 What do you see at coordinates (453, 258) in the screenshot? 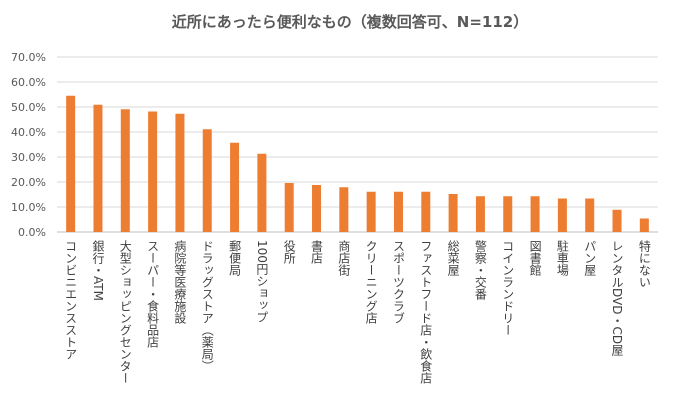
I see `x-tick-label: 総菜屋` at bounding box center [453, 258].